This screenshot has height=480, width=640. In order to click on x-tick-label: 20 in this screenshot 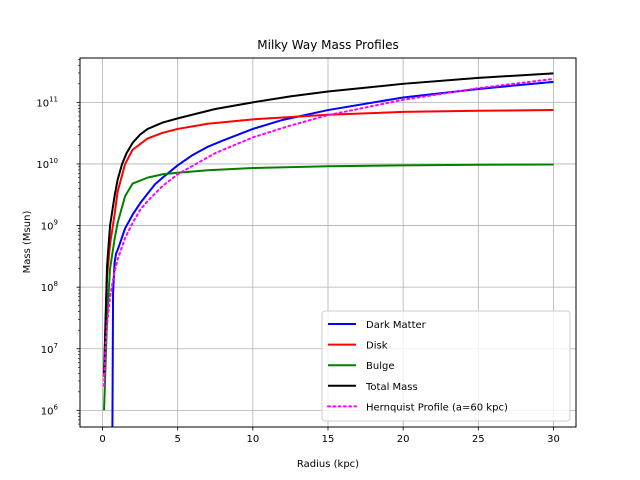, I will do `click(403, 439)`.